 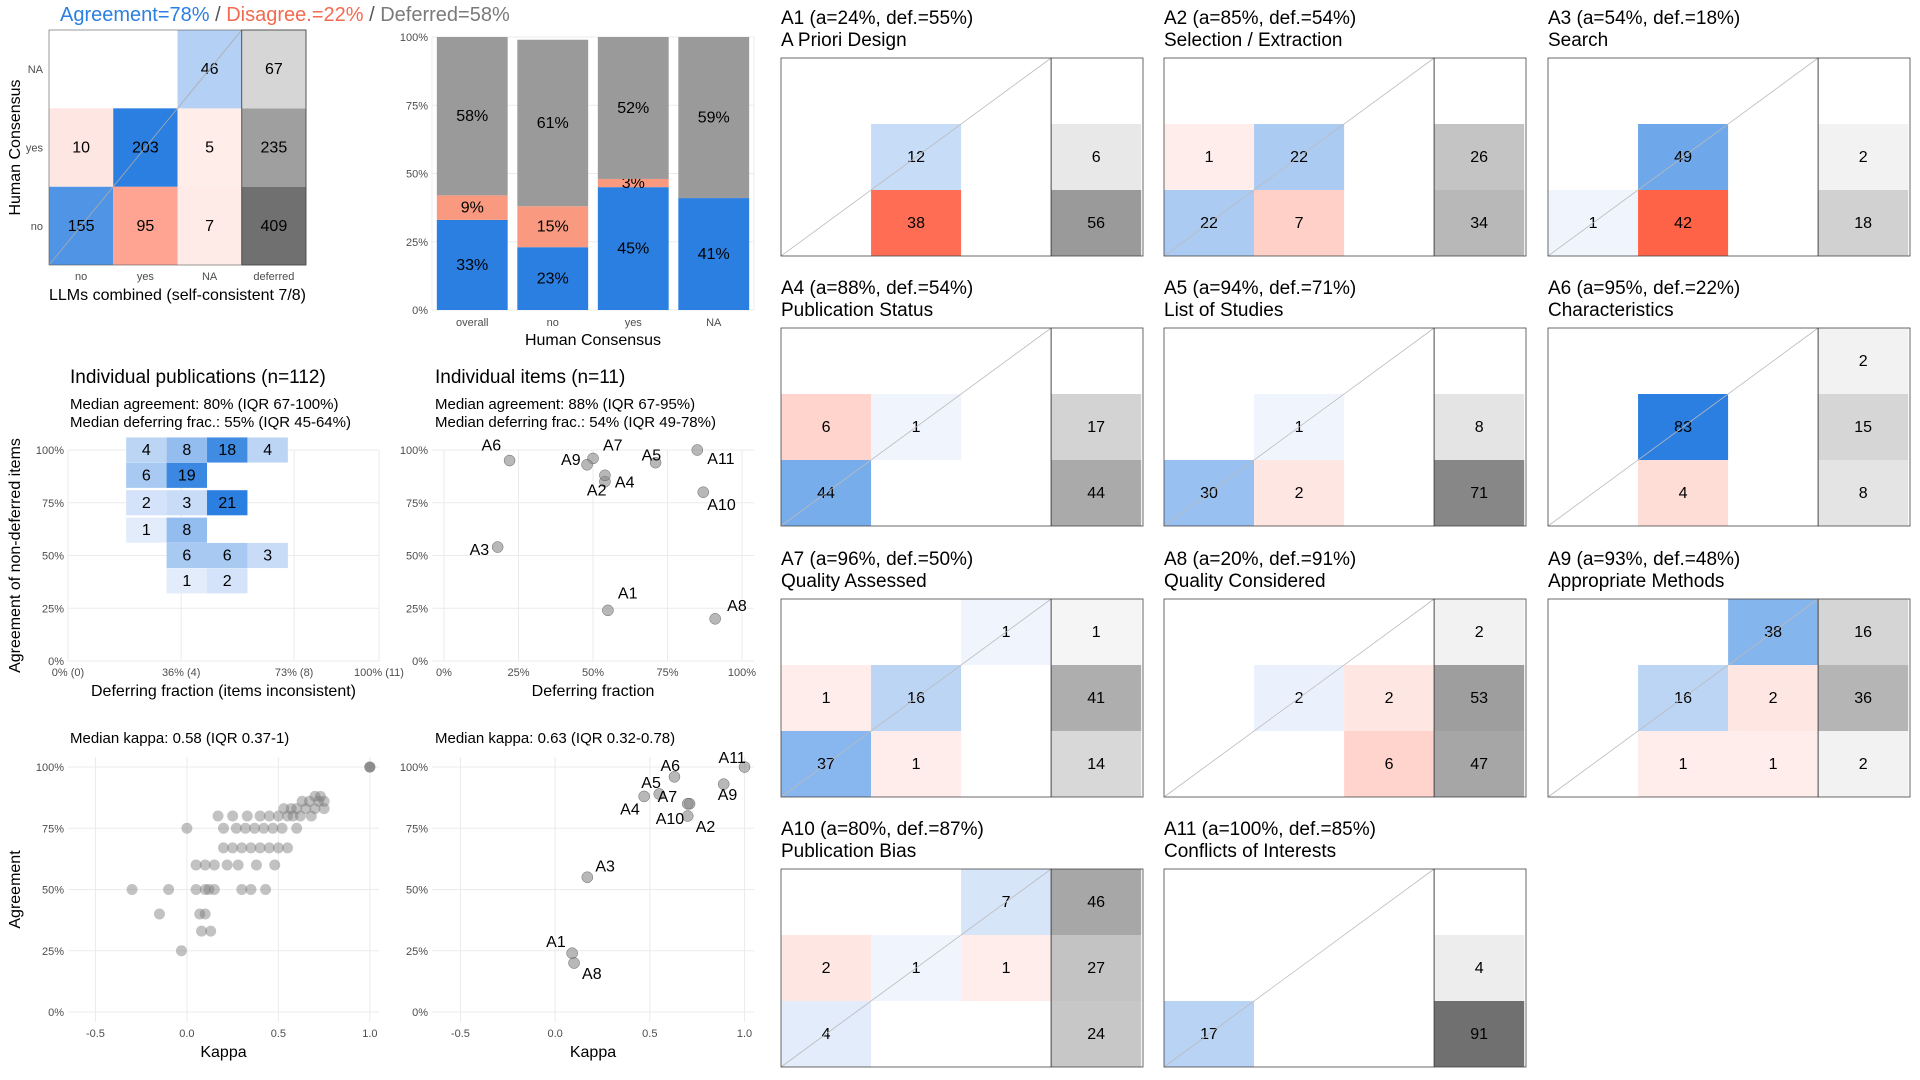 I want to click on bar-label: 45%, so click(x=633, y=249).